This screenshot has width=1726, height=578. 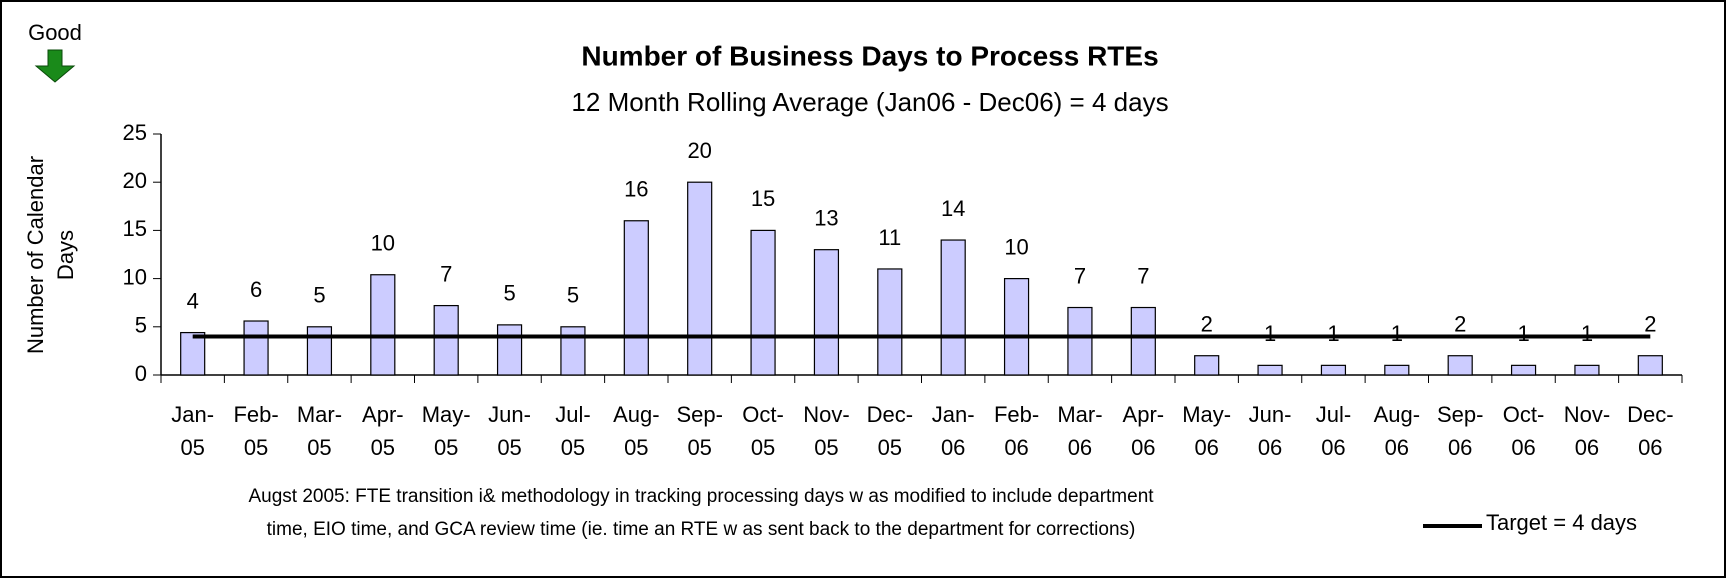 What do you see at coordinates (1270, 414) in the screenshot?
I see `x-tick-label-line: Jun-` at bounding box center [1270, 414].